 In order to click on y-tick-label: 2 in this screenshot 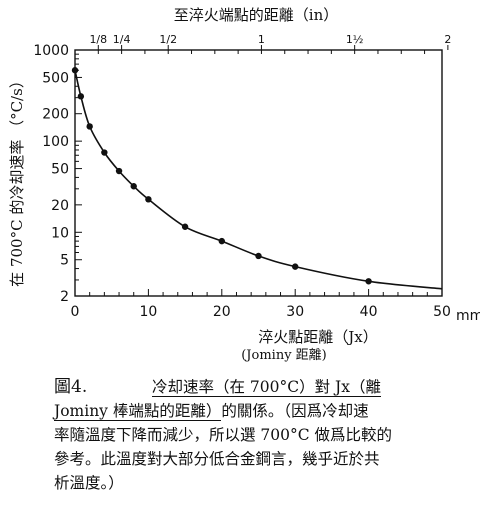, I will do `click(64, 297)`.